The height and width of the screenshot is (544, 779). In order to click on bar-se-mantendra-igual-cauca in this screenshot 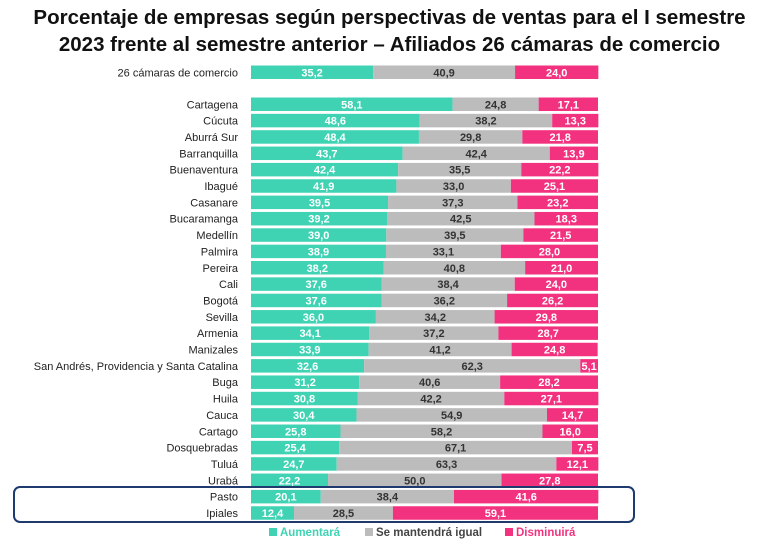, I will do `click(451, 415)`.